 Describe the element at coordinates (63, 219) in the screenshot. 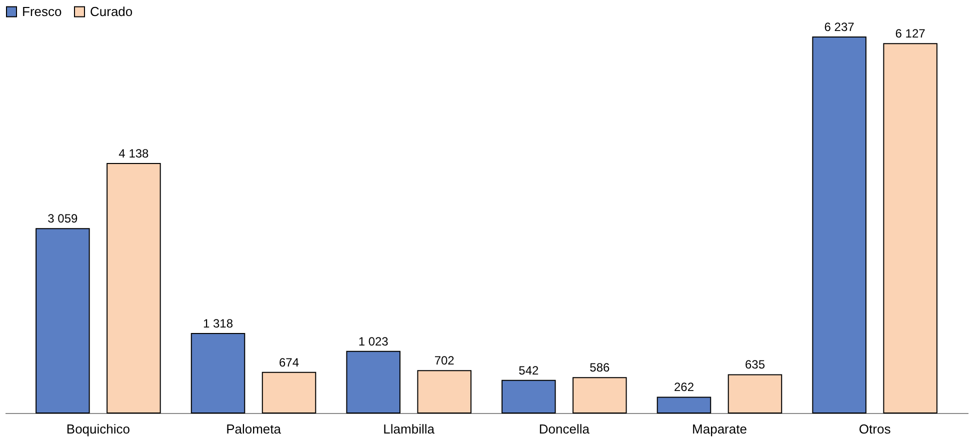

I see `data-label: 3 059` at that location.